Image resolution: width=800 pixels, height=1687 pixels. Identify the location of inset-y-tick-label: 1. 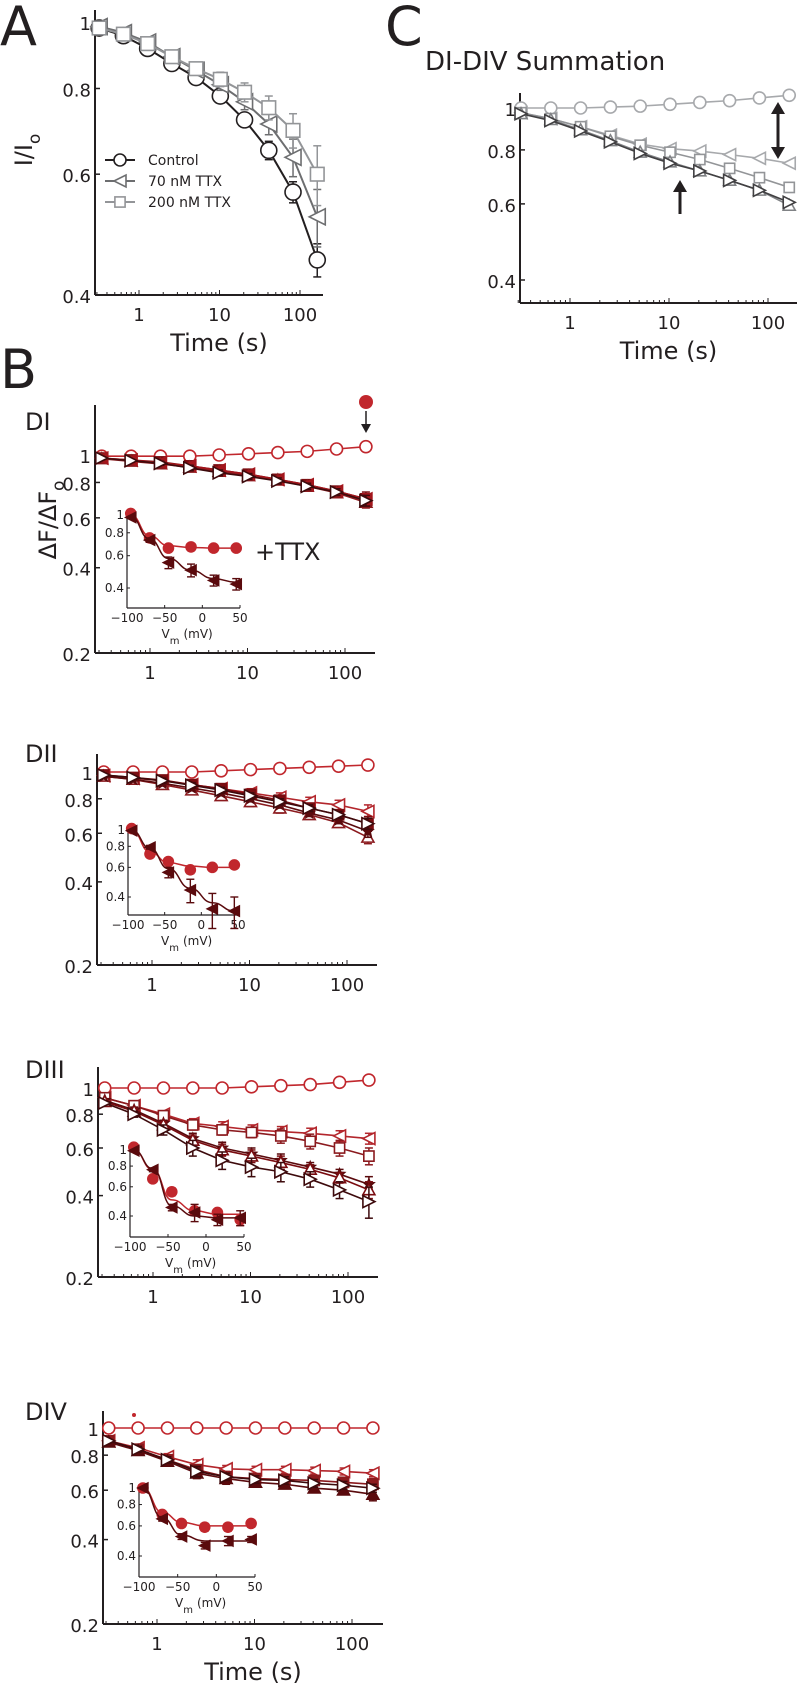
(123, 1150).